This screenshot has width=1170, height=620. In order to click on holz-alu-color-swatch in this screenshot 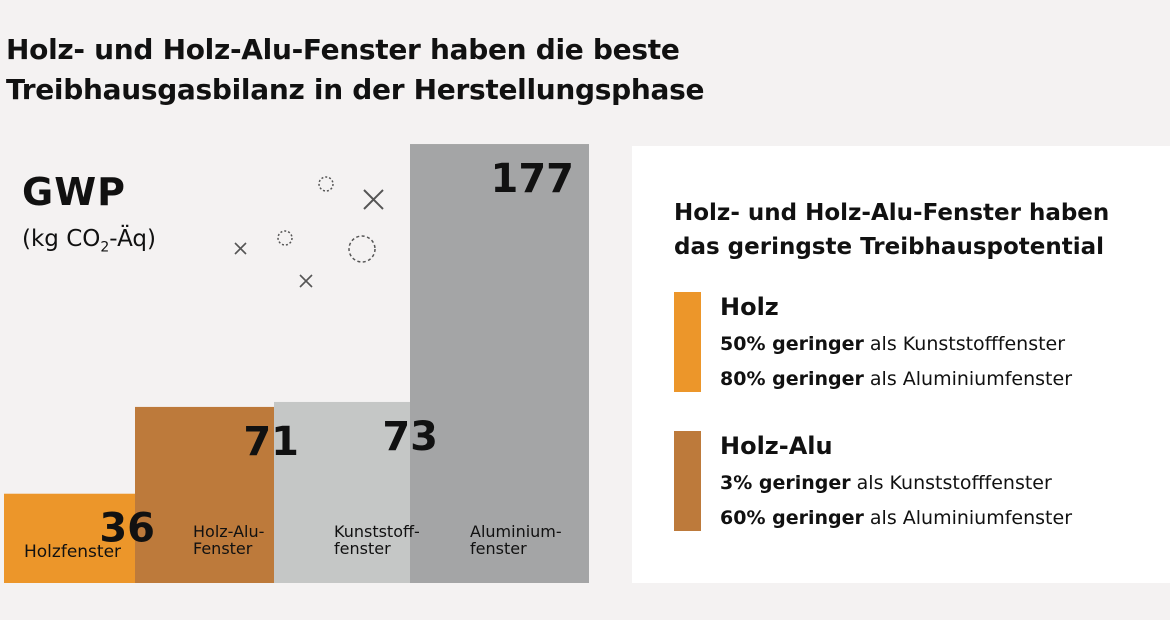, I will do `click(687, 481)`.